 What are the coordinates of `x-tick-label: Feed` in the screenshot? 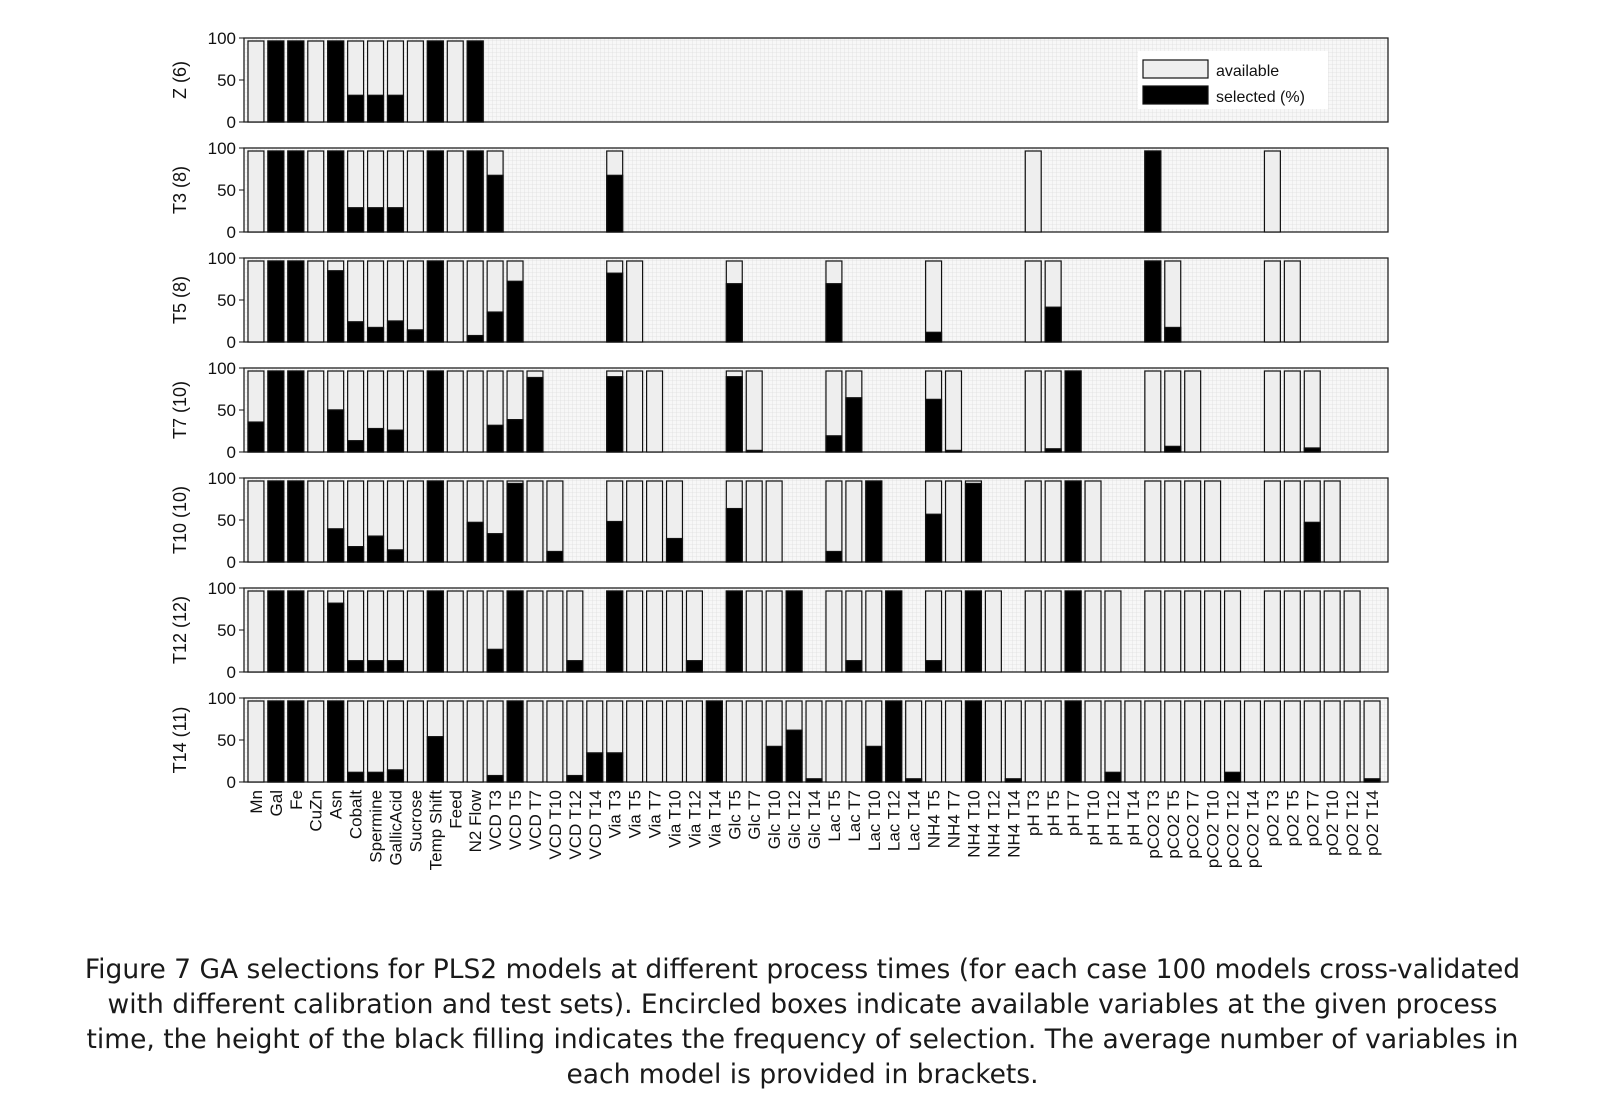 It's located at (455, 809).